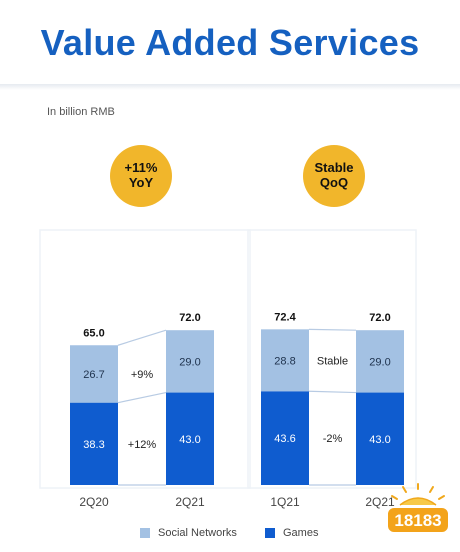 This screenshot has height=552, width=460. I want to click on qoq-bubble-label: QoQ, so click(334, 182).